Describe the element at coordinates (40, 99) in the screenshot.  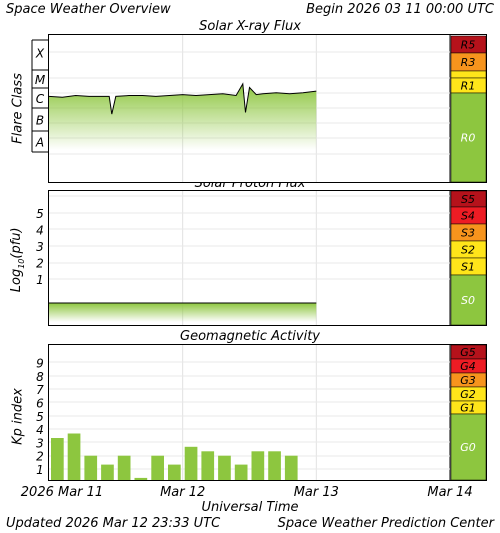
I see `flare-class-tick: C` at that location.